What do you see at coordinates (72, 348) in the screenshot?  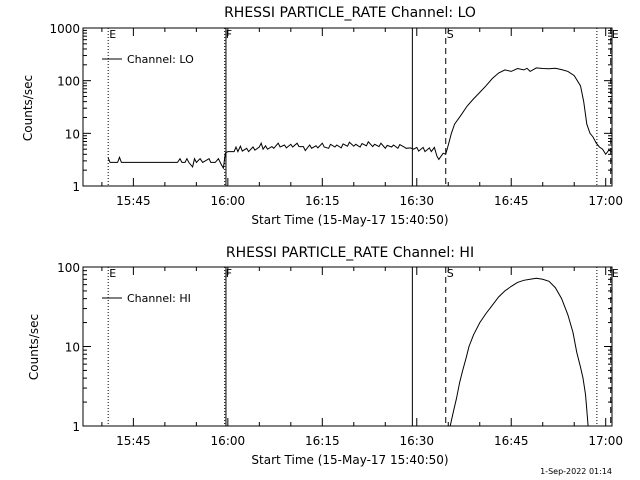 I see `hi-ytick-label: 10` at bounding box center [72, 348].